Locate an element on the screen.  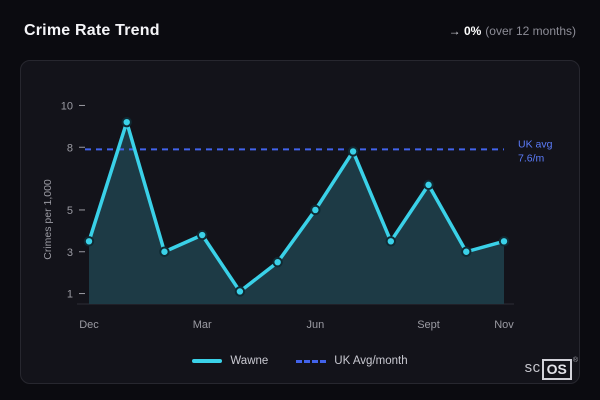
x-tick-label: Dec is located at coordinates (89, 325).